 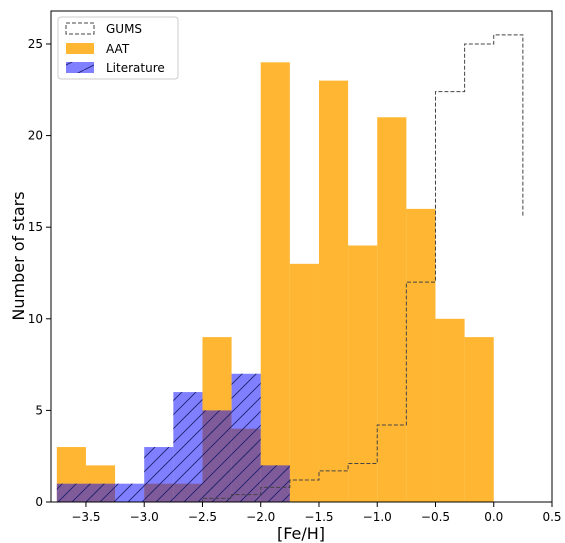 What do you see at coordinates (35, 44) in the screenshot?
I see `y-tick-label: 25` at bounding box center [35, 44].